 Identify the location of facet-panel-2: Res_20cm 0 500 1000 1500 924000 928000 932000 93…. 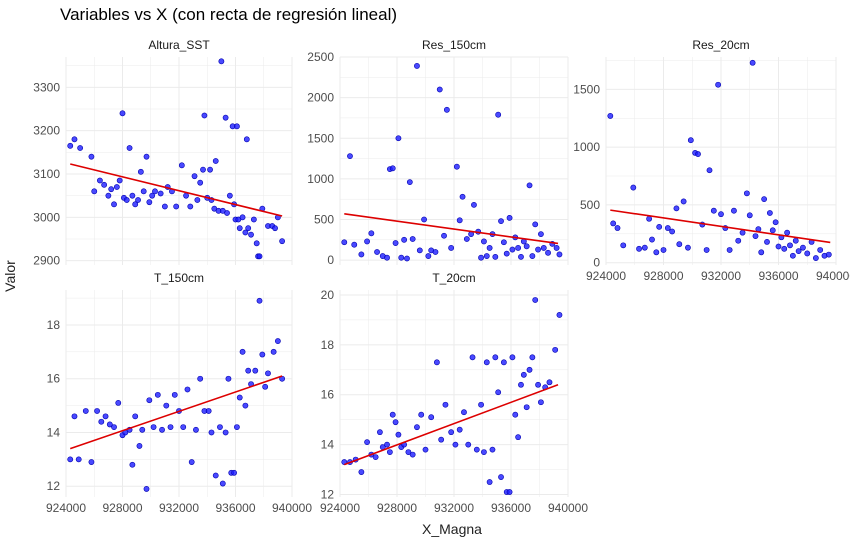
(711, 160).